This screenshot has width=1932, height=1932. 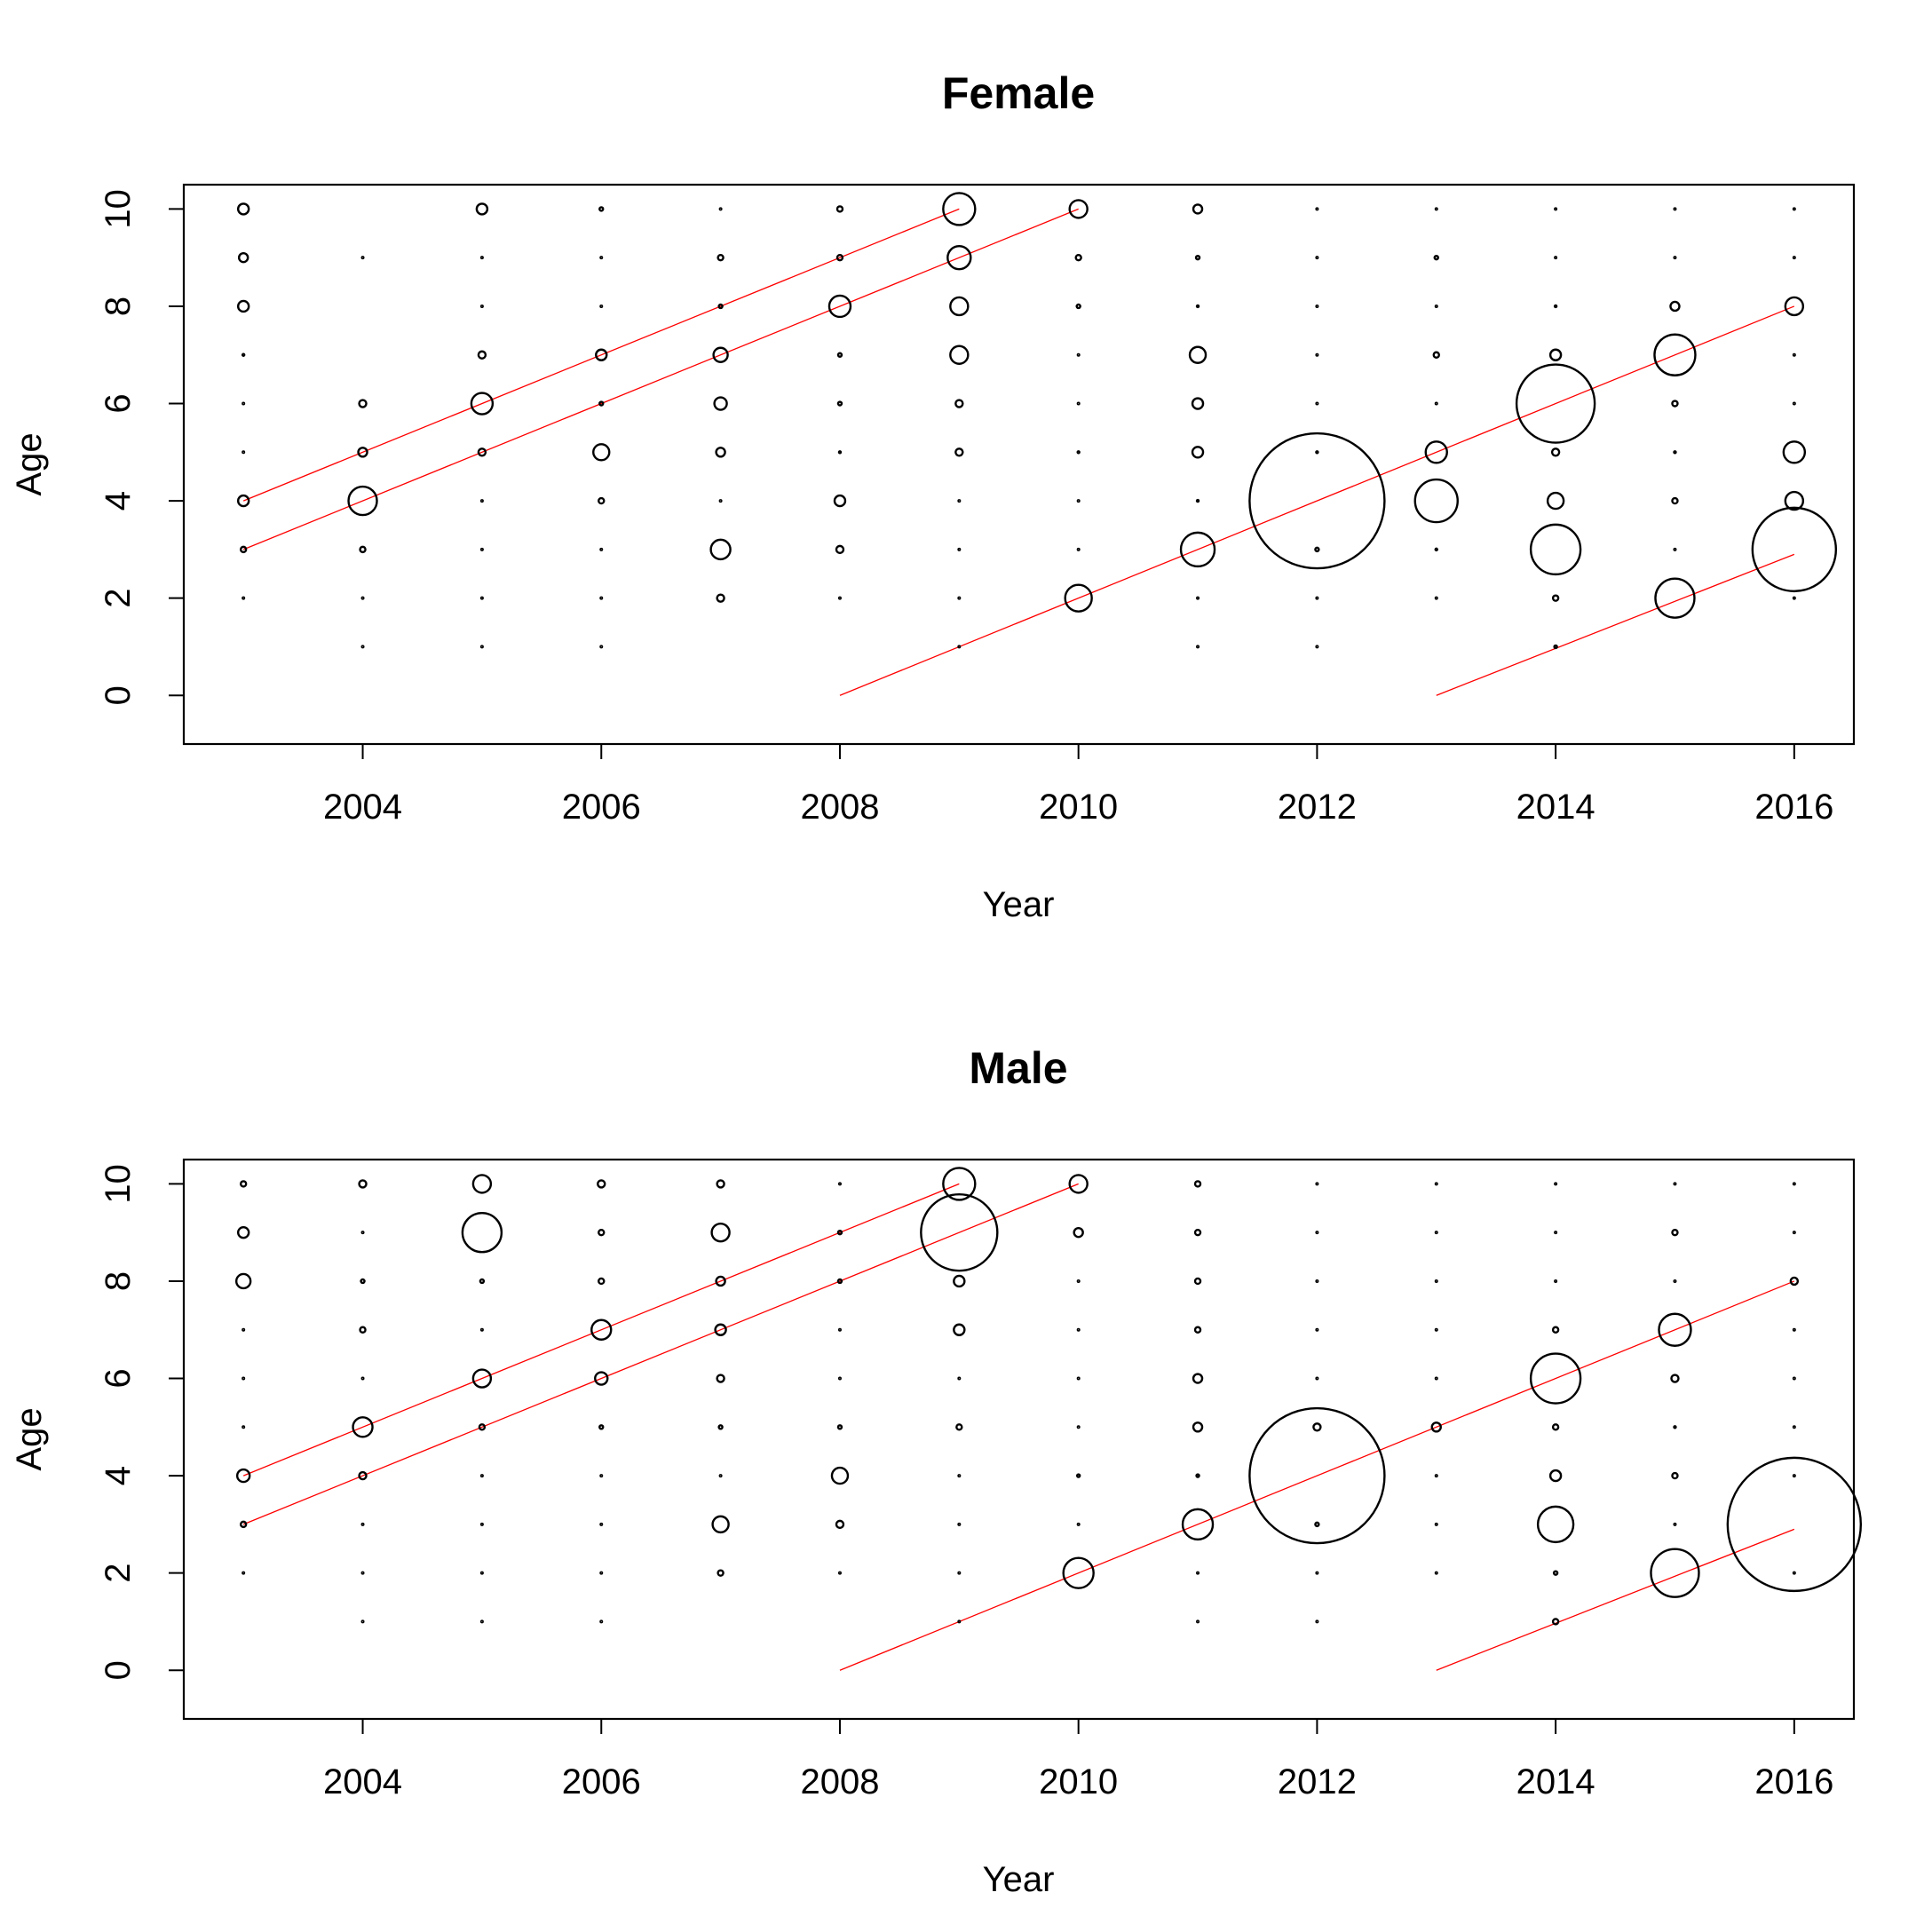 What do you see at coordinates (118, 208) in the screenshot?
I see `y-tick-label: 10` at bounding box center [118, 208].